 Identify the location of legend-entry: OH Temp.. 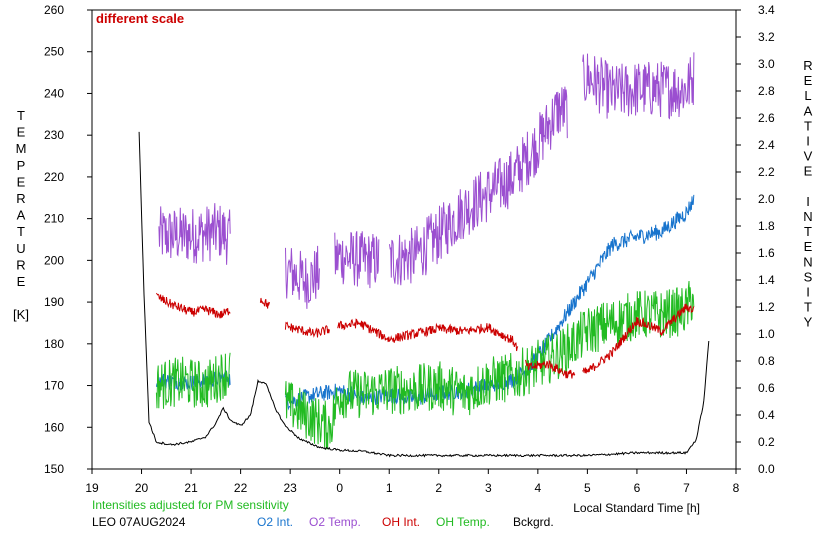
(463, 522).